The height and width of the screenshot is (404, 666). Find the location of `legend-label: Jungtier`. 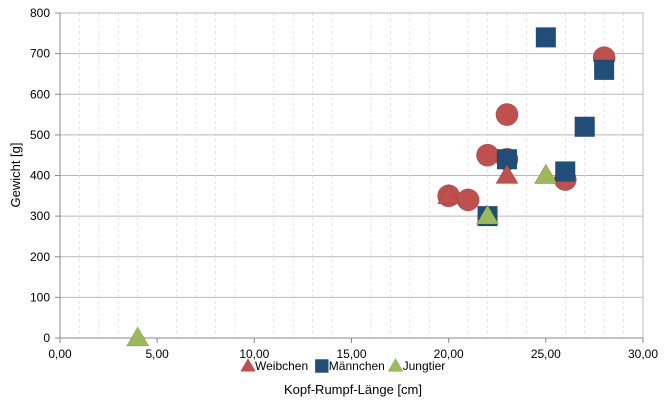

legend-label: Jungtier is located at coordinates (424, 366).